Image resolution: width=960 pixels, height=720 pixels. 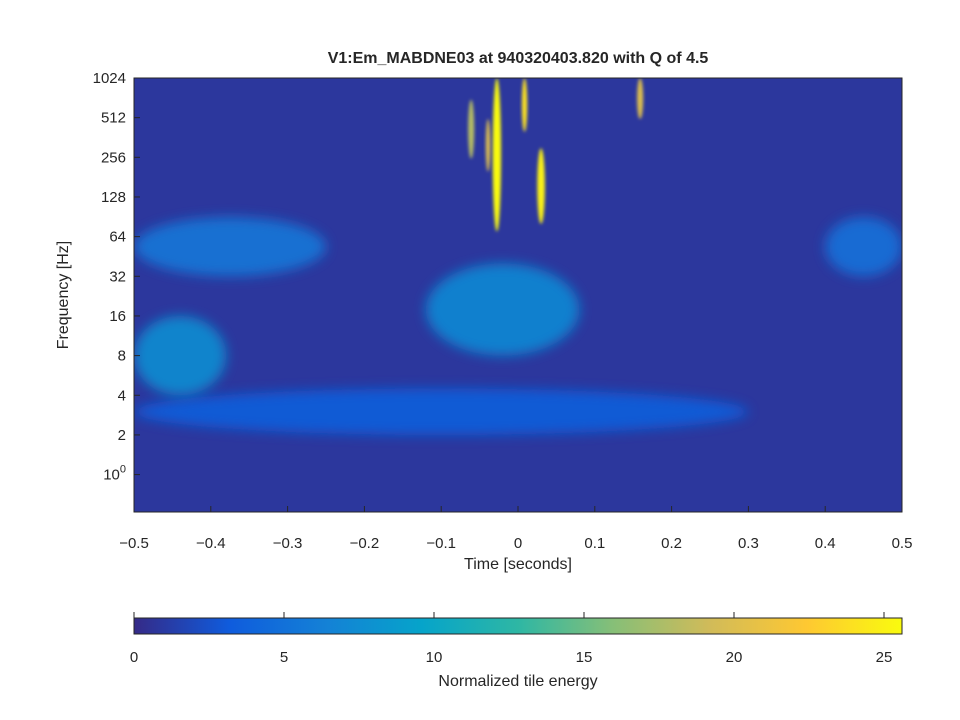 What do you see at coordinates (122, 435) in the screenshot?
I see `y-tick-label: 2` at bounding box center [122, 435].